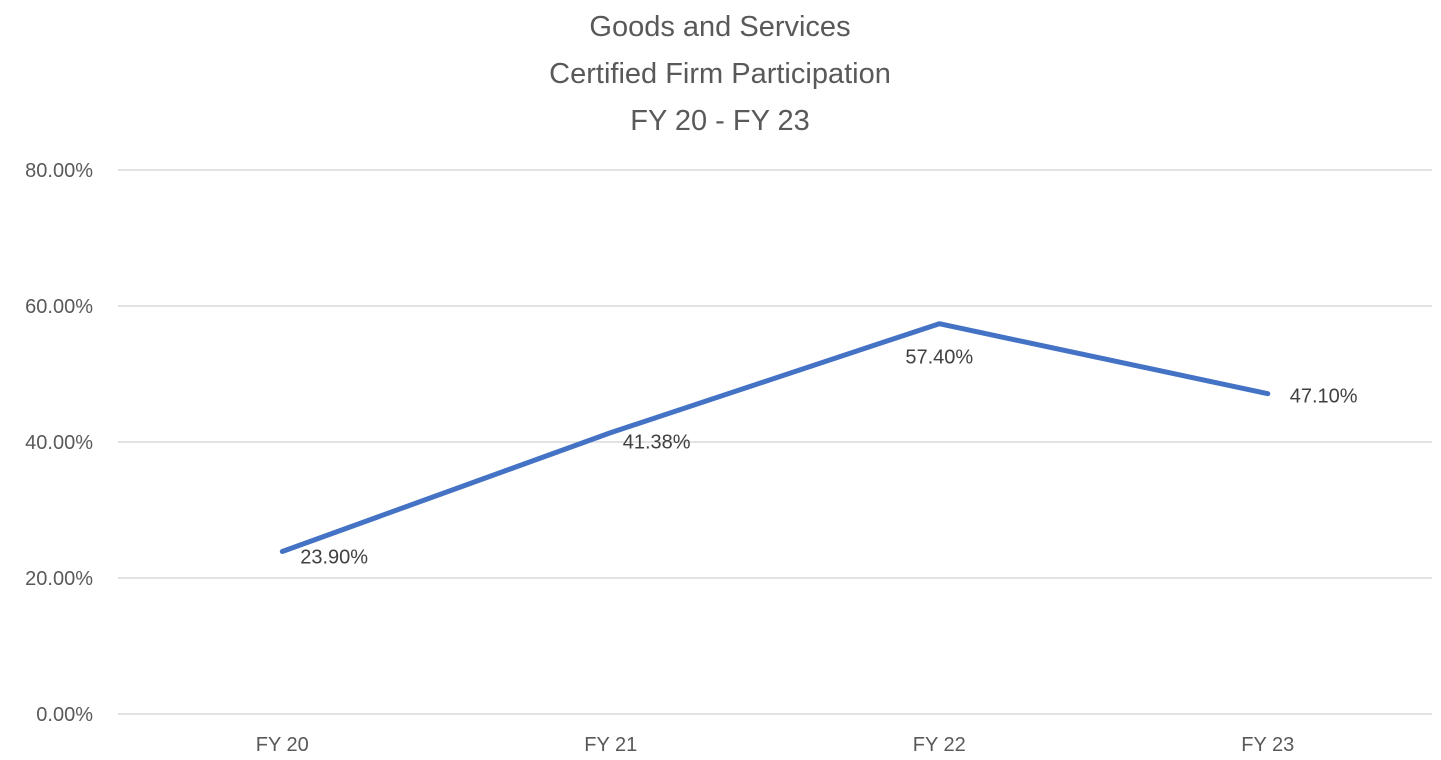  What do you see at coordinates (719, 27) in the screenshot?
I see `chart-title-line: Goods and Services` at bounding box center [719, 27].